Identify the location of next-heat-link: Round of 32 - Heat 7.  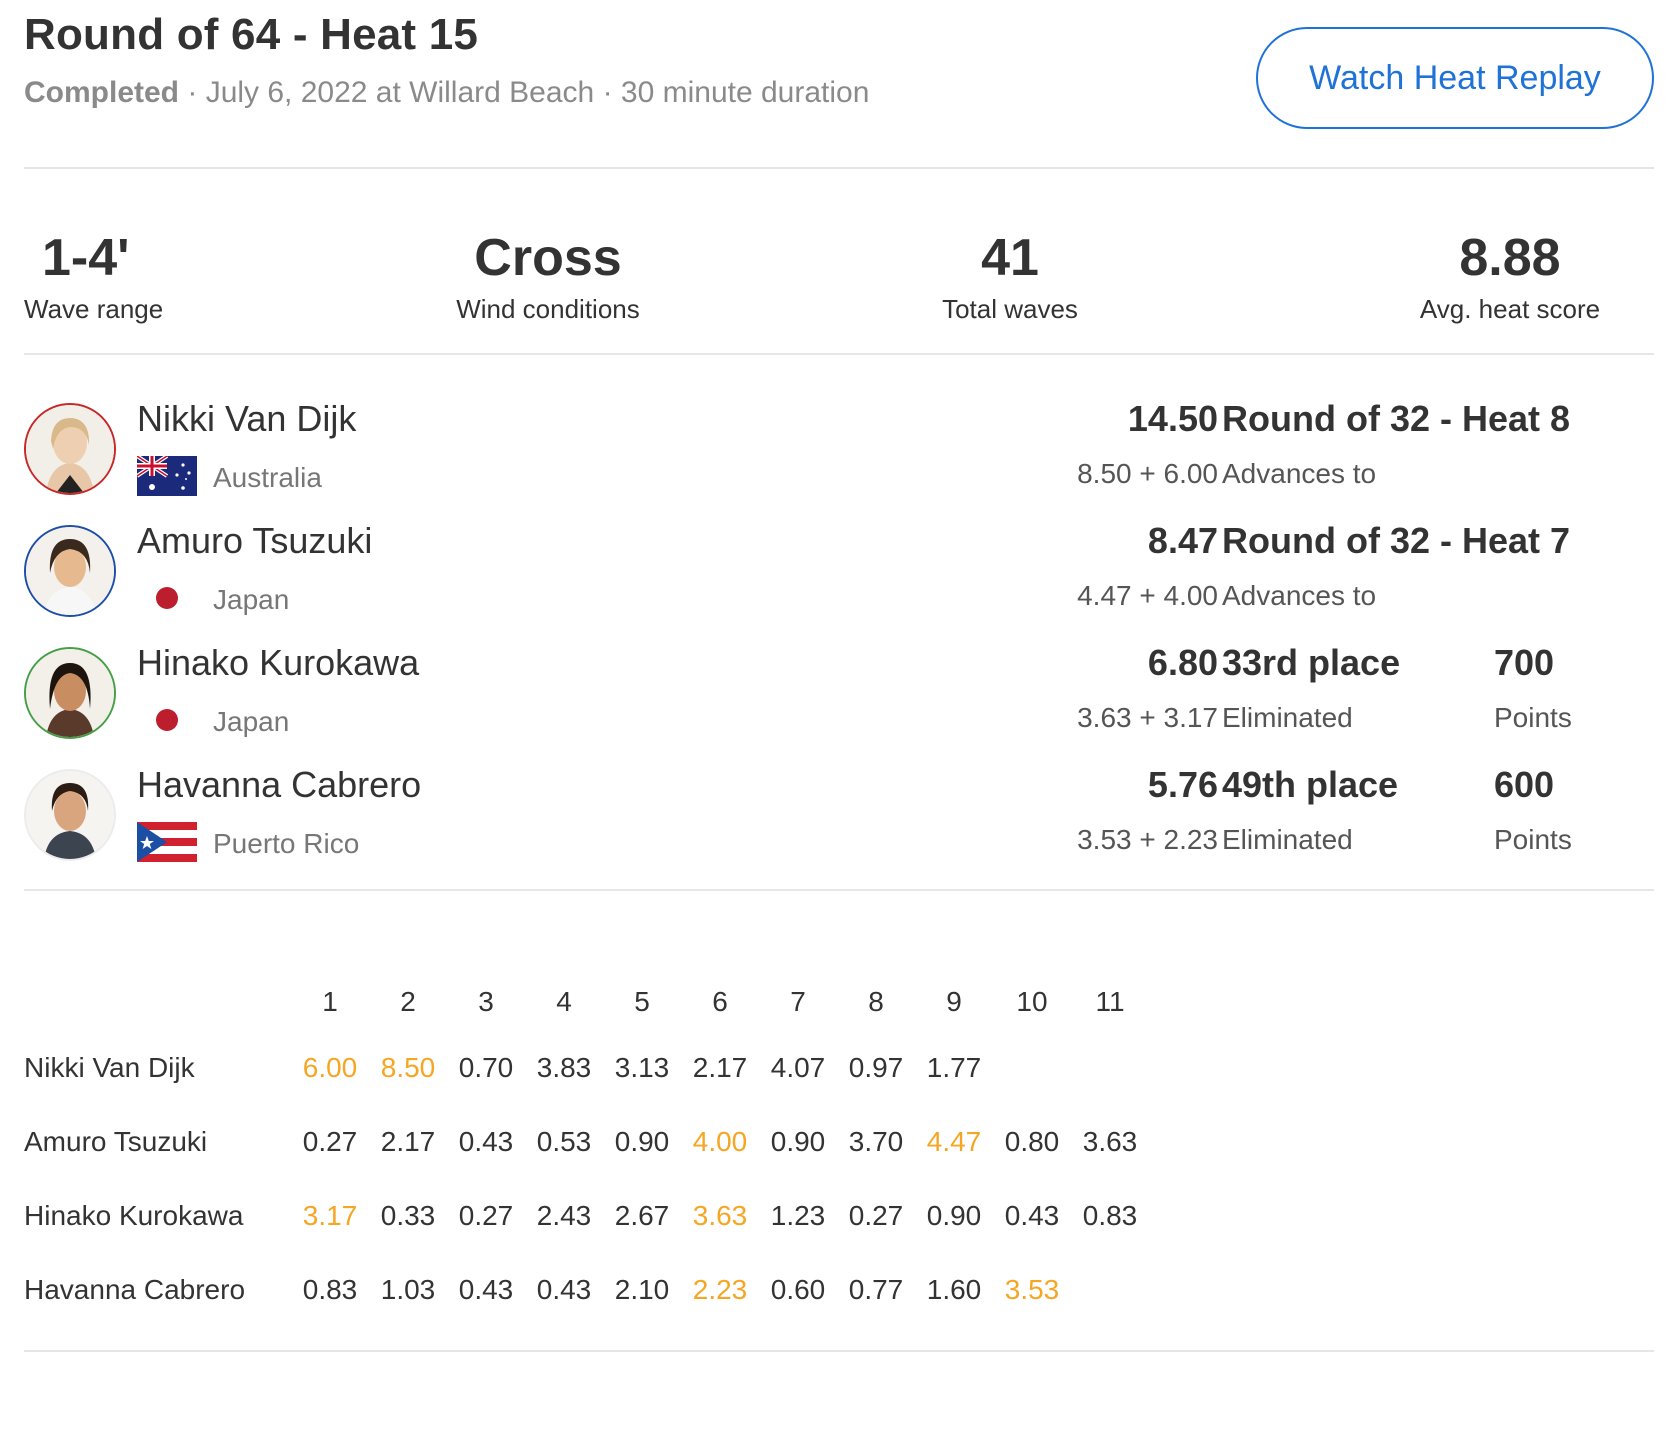
(1396, 540).